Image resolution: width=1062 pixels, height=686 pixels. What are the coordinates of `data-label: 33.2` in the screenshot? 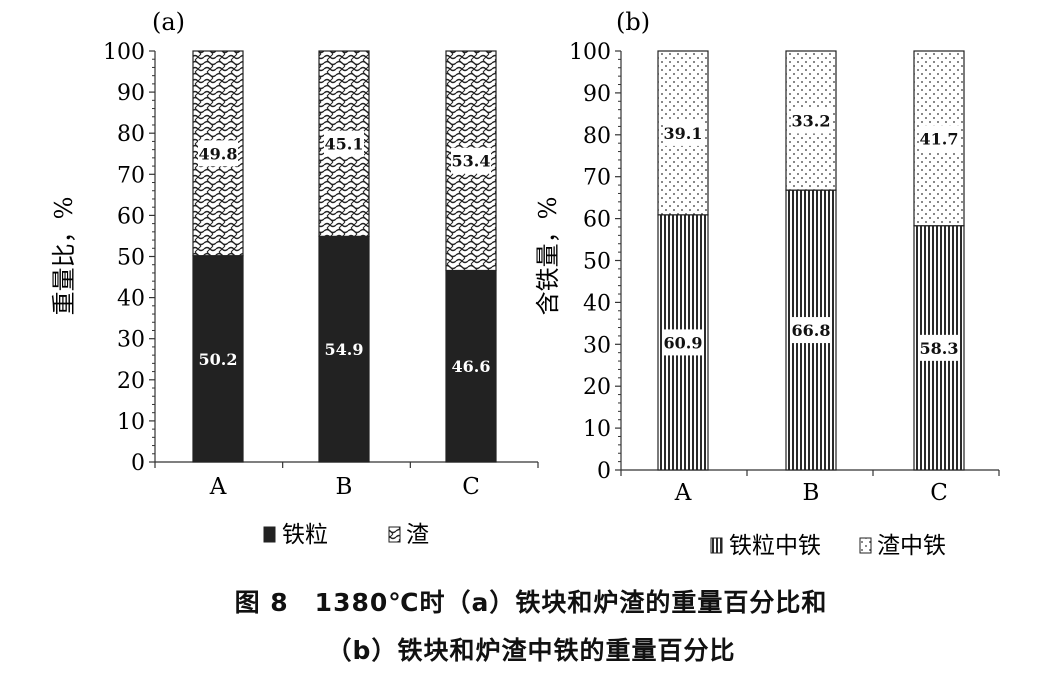 It's located at (811, 121).